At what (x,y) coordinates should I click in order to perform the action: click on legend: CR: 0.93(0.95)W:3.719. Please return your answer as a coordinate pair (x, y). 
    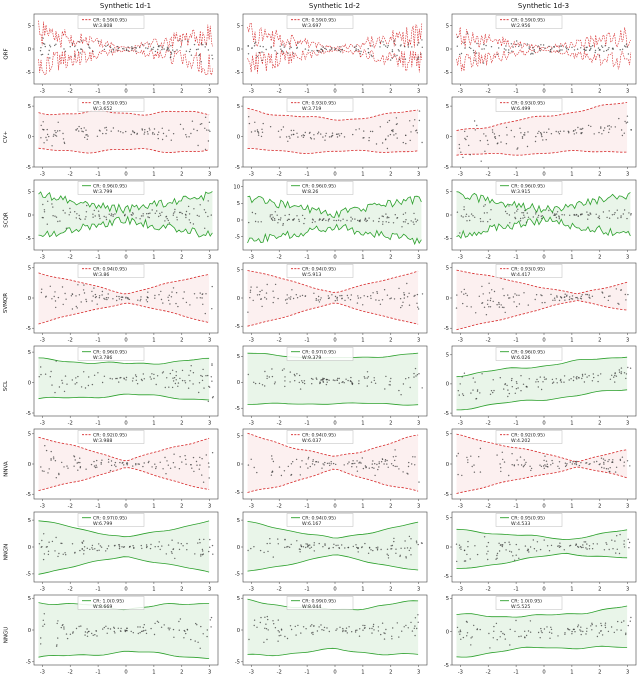
    Looking at the image, I should click on (320, 105).